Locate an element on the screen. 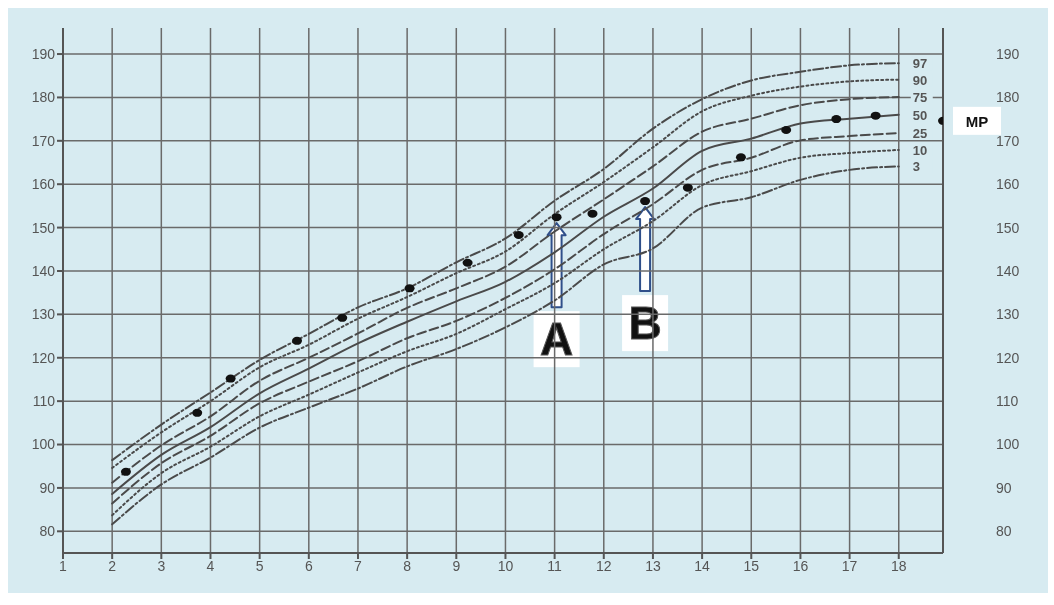  x-tick-label: 14 is located at coordinates (702, 565).